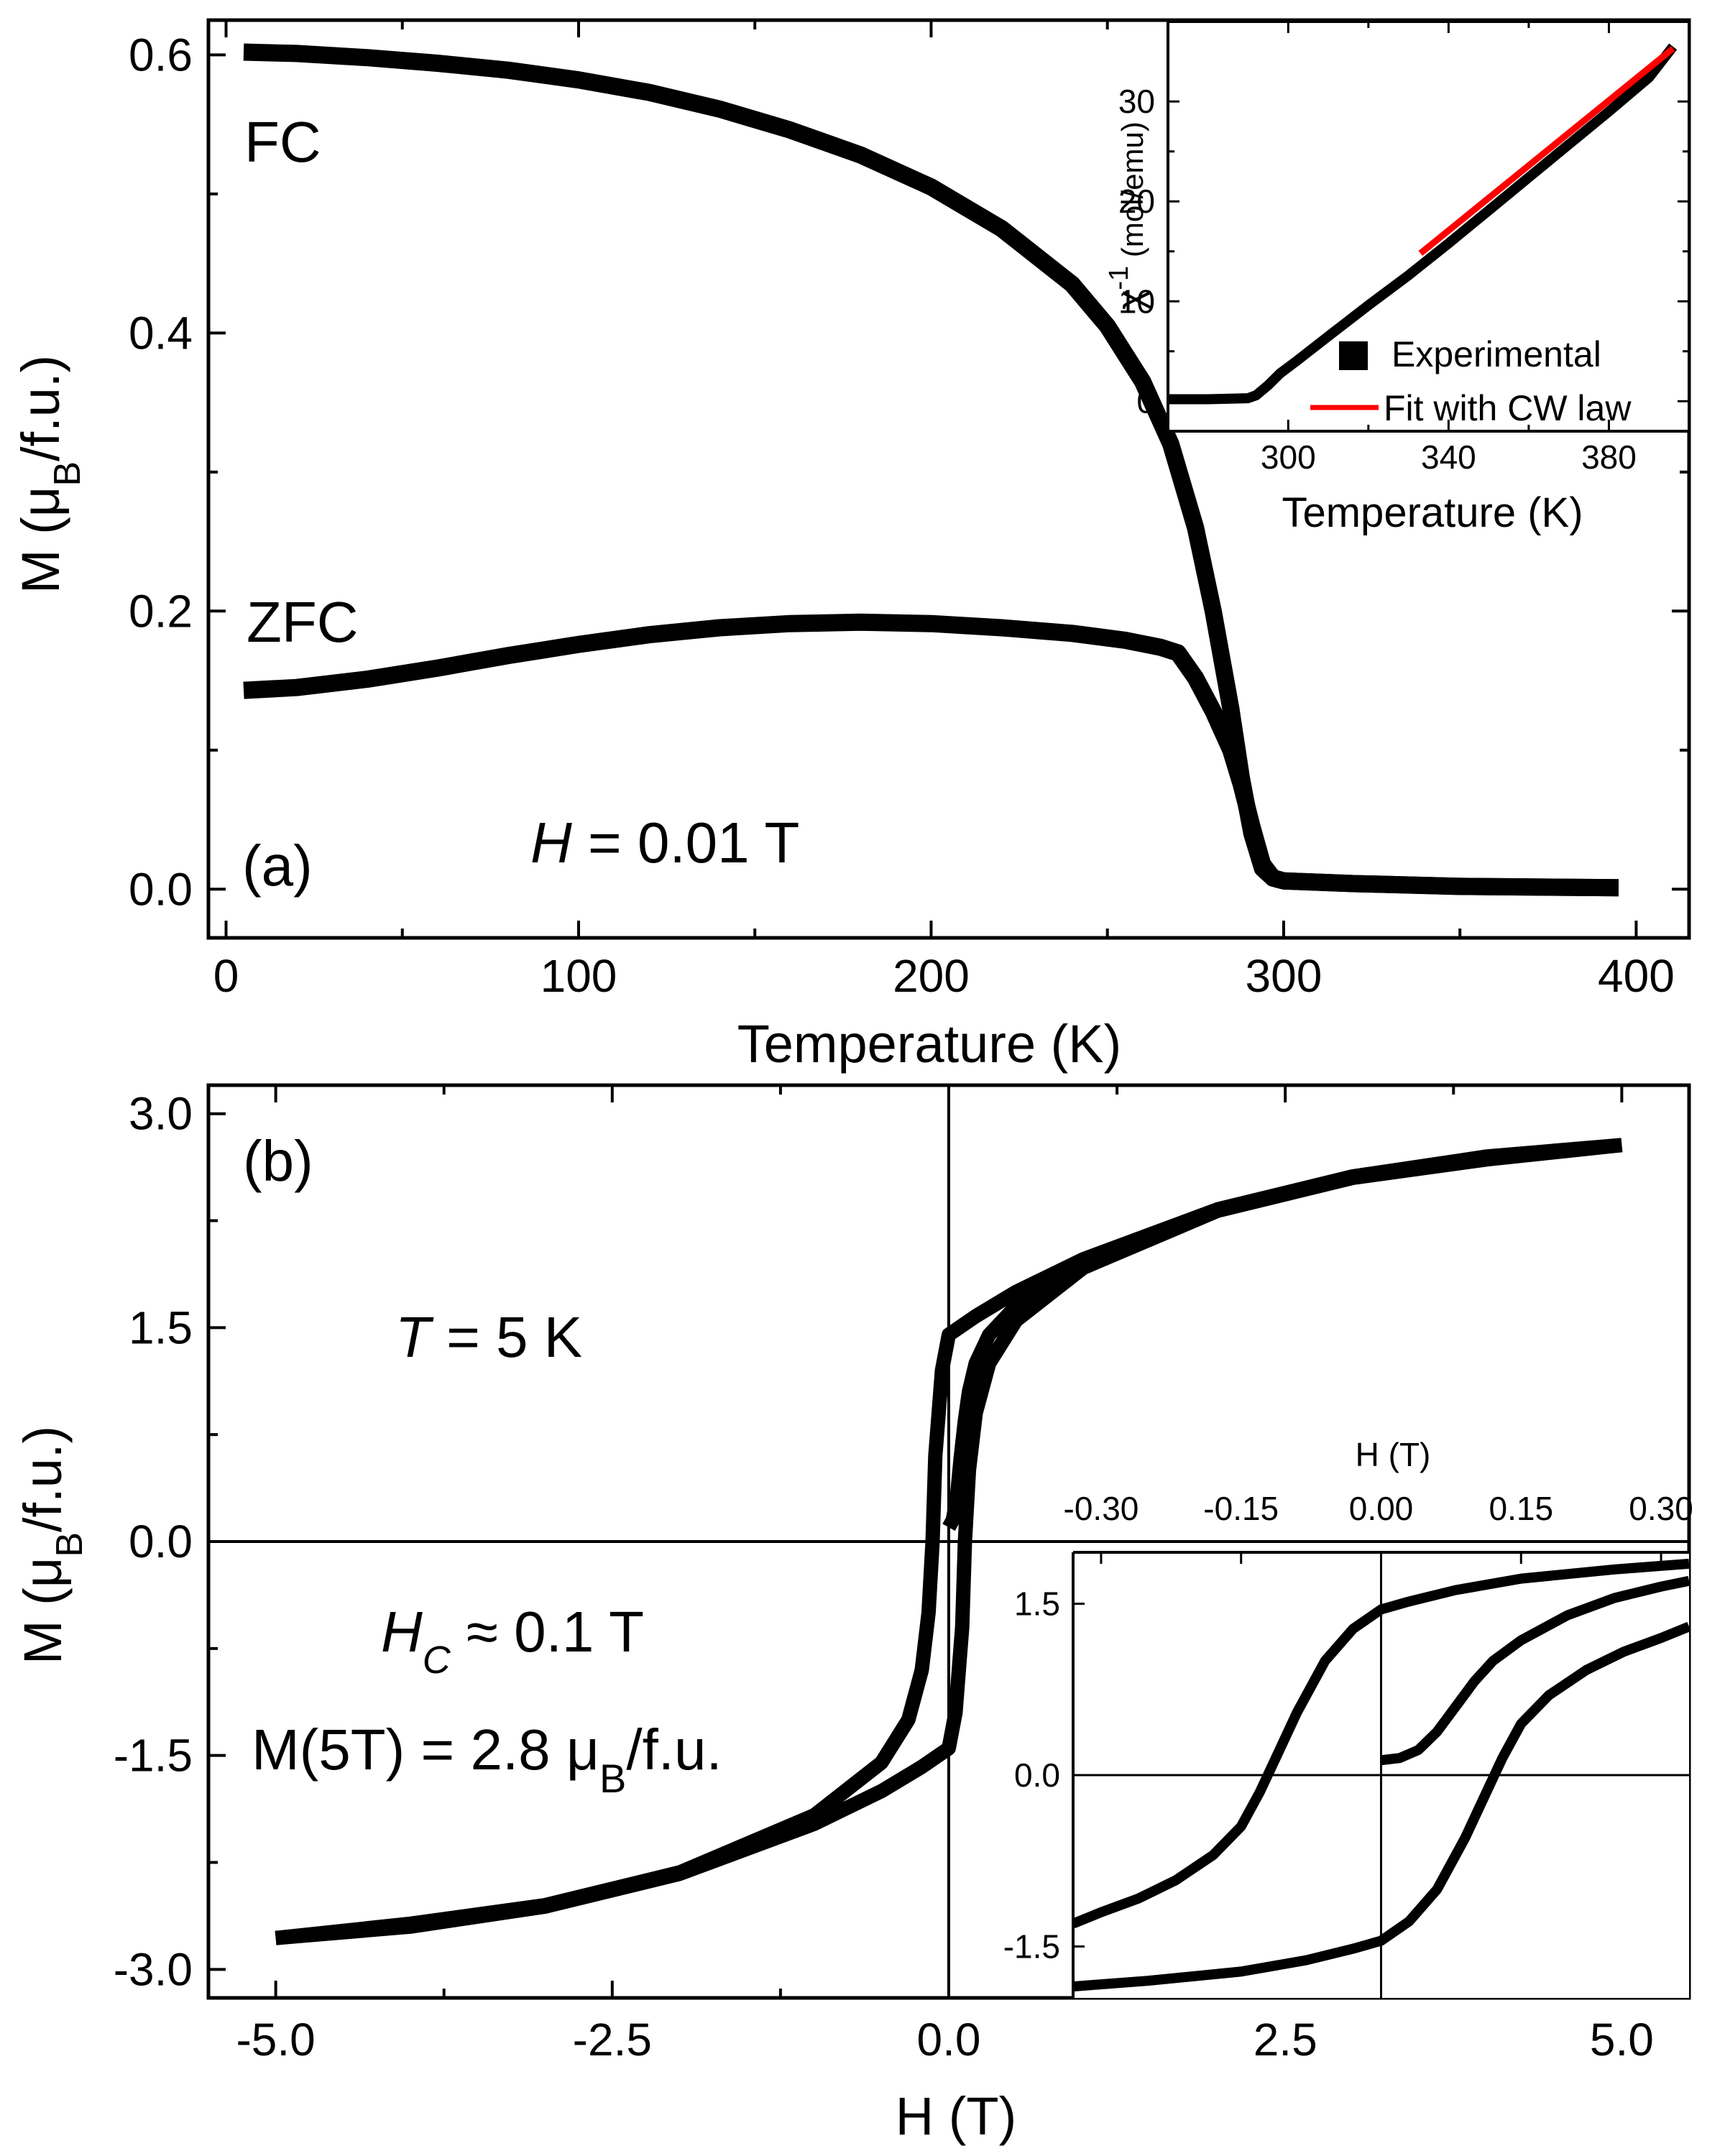 Image resolution: width=1725 pixels, height=2156 pixels. Describe the element at coordinates (161, 333) in the screenshot. I see `panel-a-ytick-label: 0.4` at that location.